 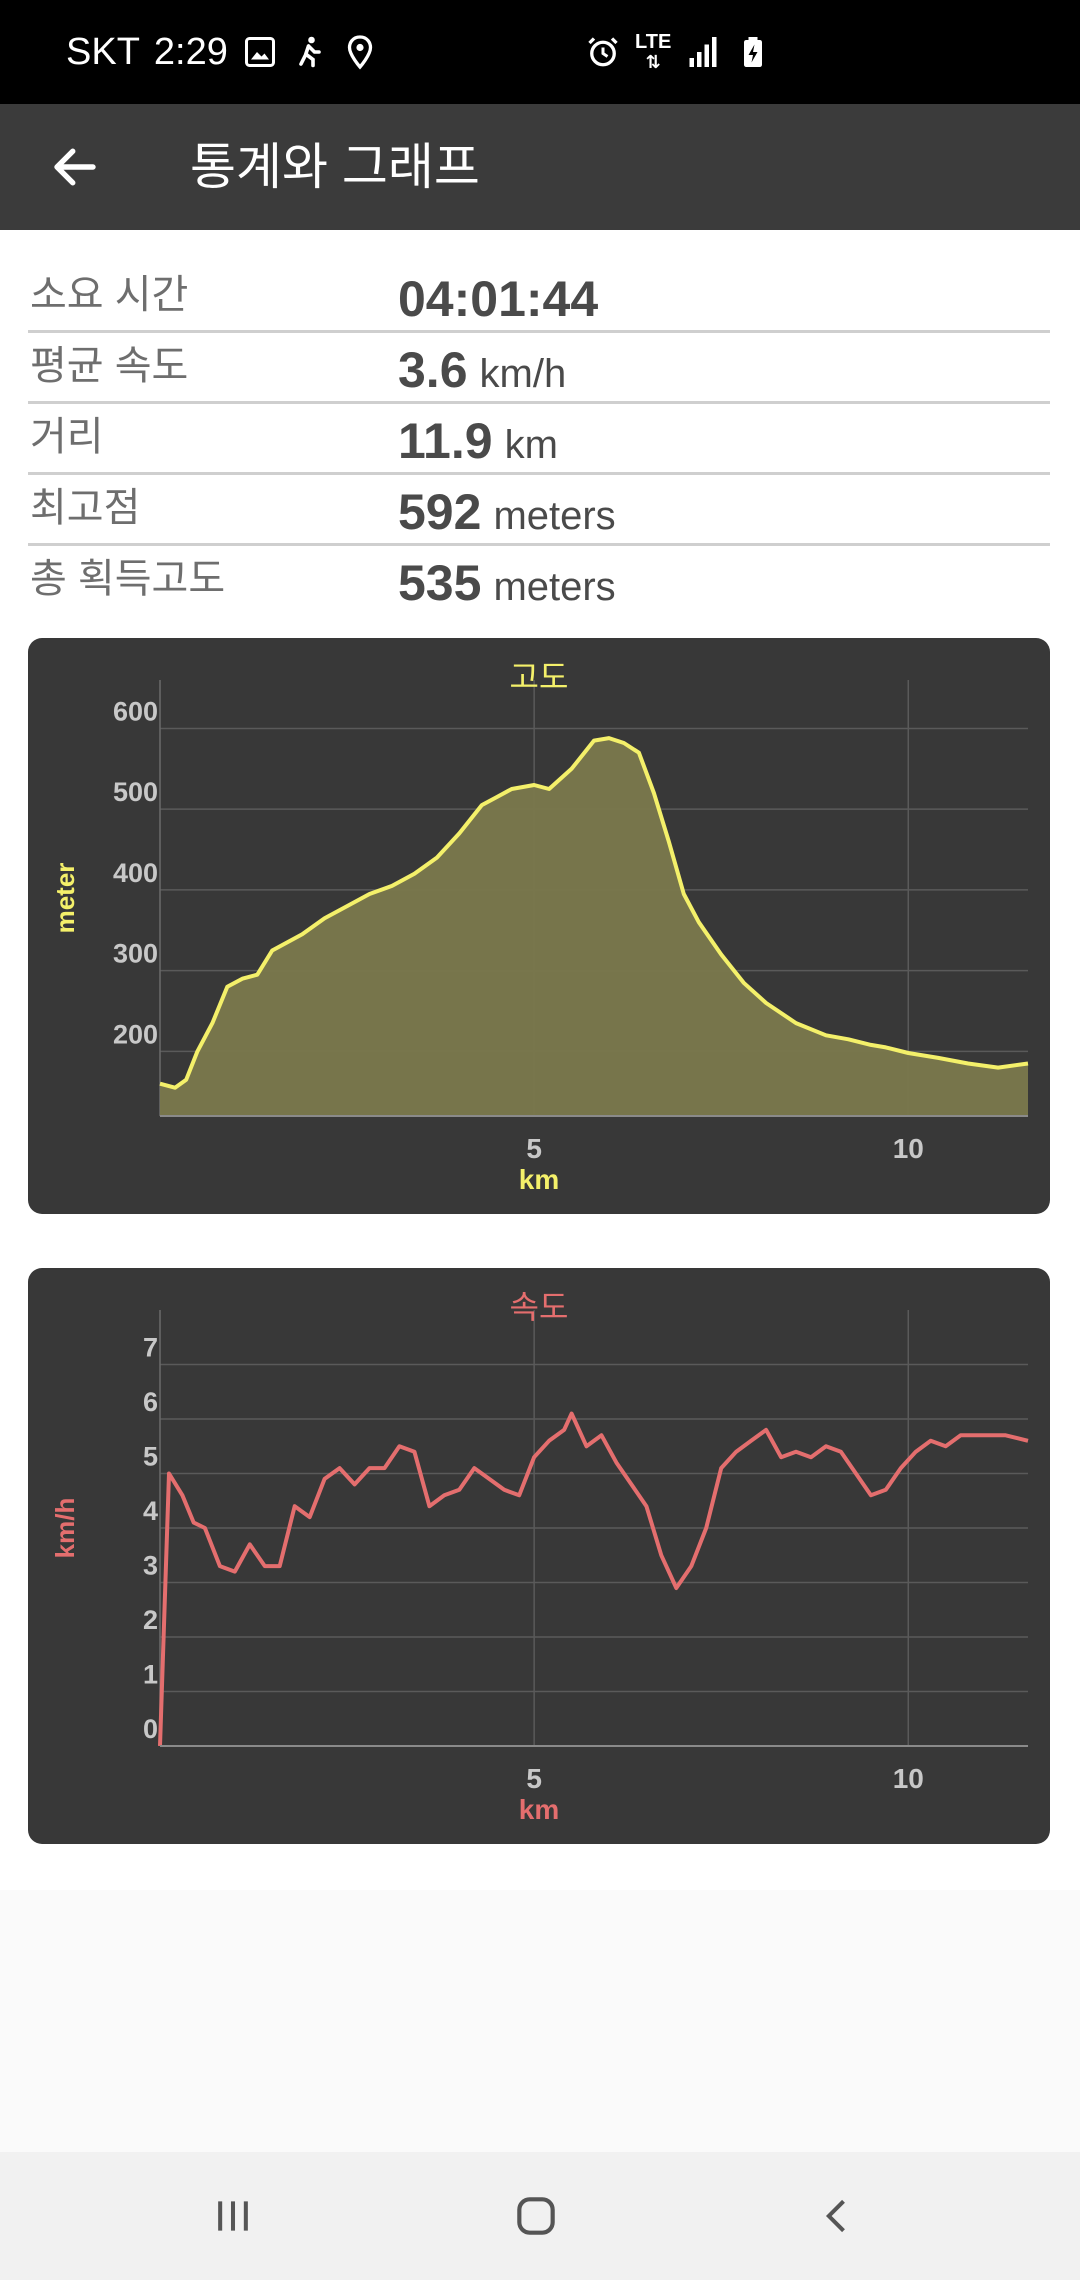 I want to click on app-bar: 통계와 그래프, so click(x=540, y=167).